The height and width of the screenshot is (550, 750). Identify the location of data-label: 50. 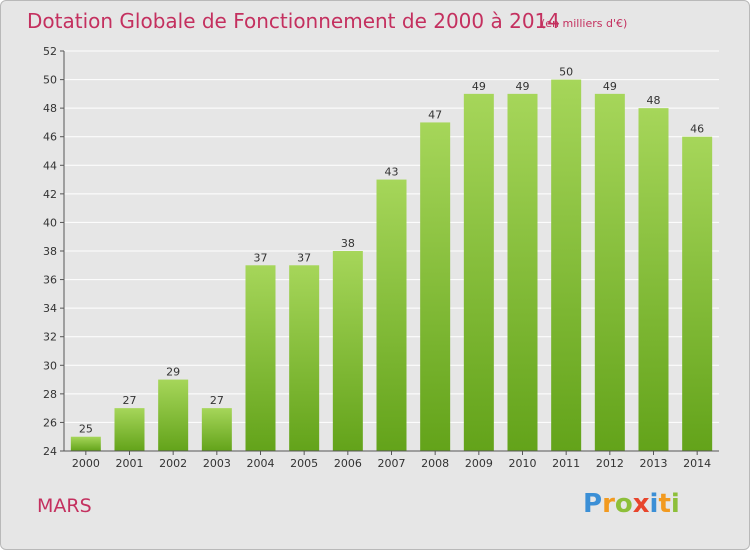
(566, 72).